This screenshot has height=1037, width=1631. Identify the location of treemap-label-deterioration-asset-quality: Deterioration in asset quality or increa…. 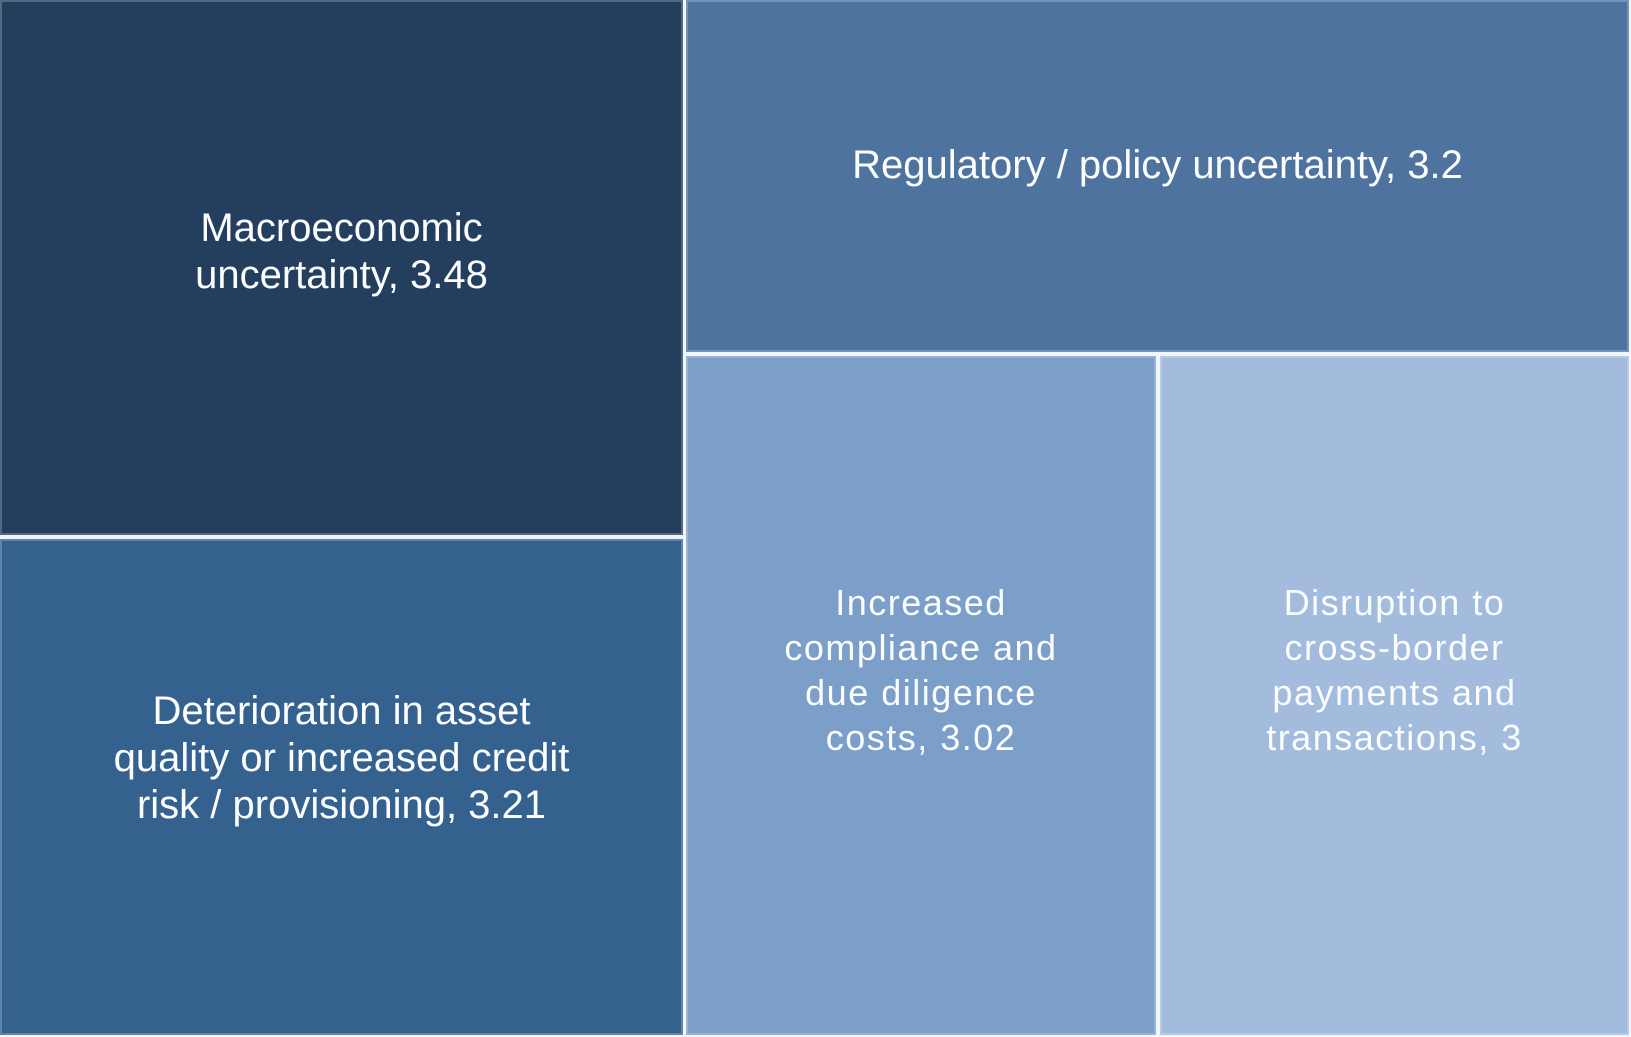
(341, 757).